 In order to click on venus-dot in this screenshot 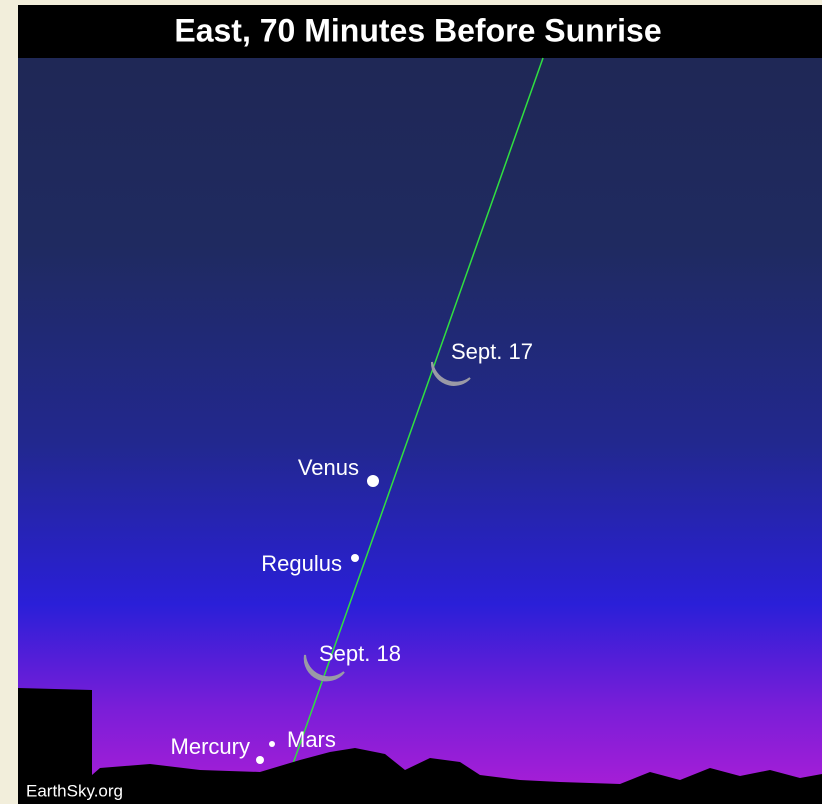, I will do `click(373, 481)`.